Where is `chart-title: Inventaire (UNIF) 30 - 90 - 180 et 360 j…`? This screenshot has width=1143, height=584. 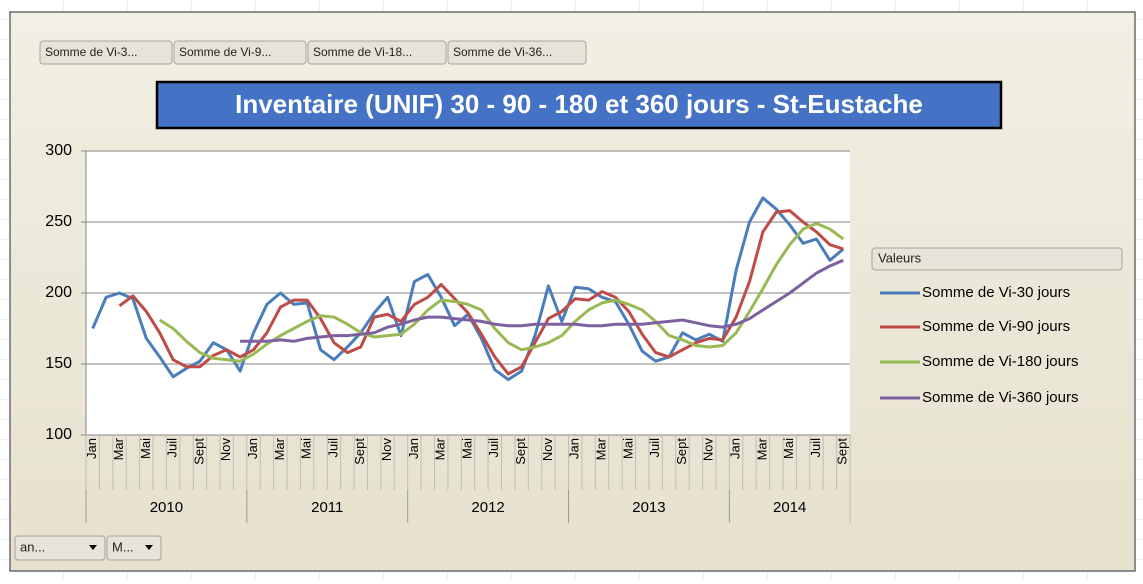 chart-title: Inventaire (UNIF) 30 - 90 - 180 et 360 j… is located at coordinates (579, 104).